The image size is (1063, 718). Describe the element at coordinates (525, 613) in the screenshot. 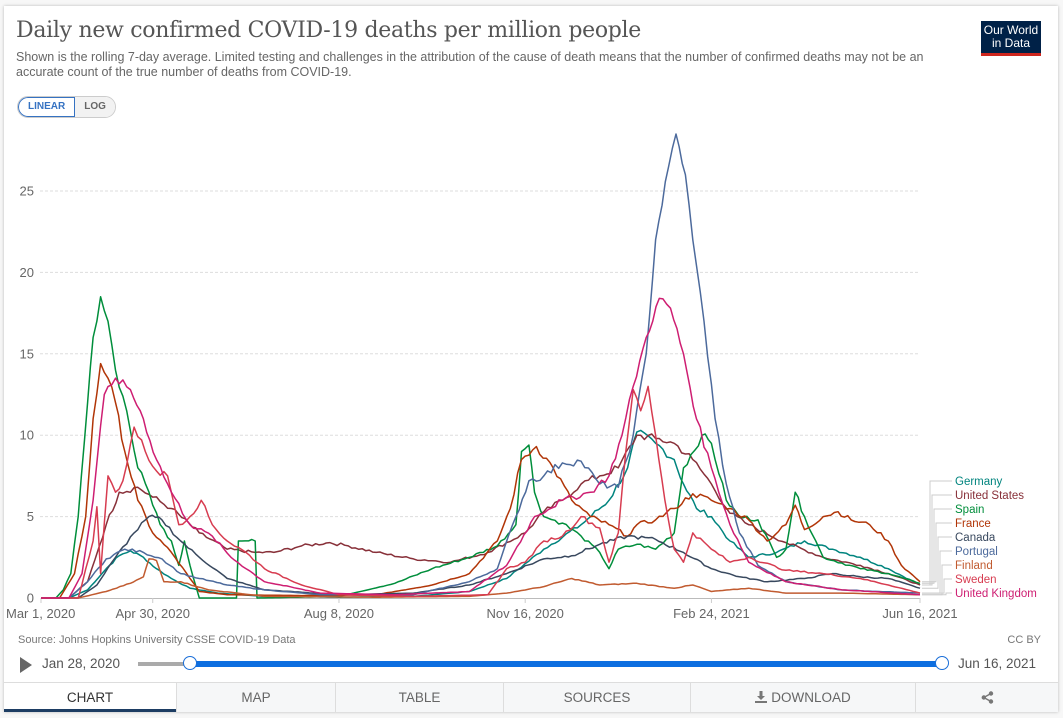

I see `x-tick-label: Nov 16, 2020` at that location.